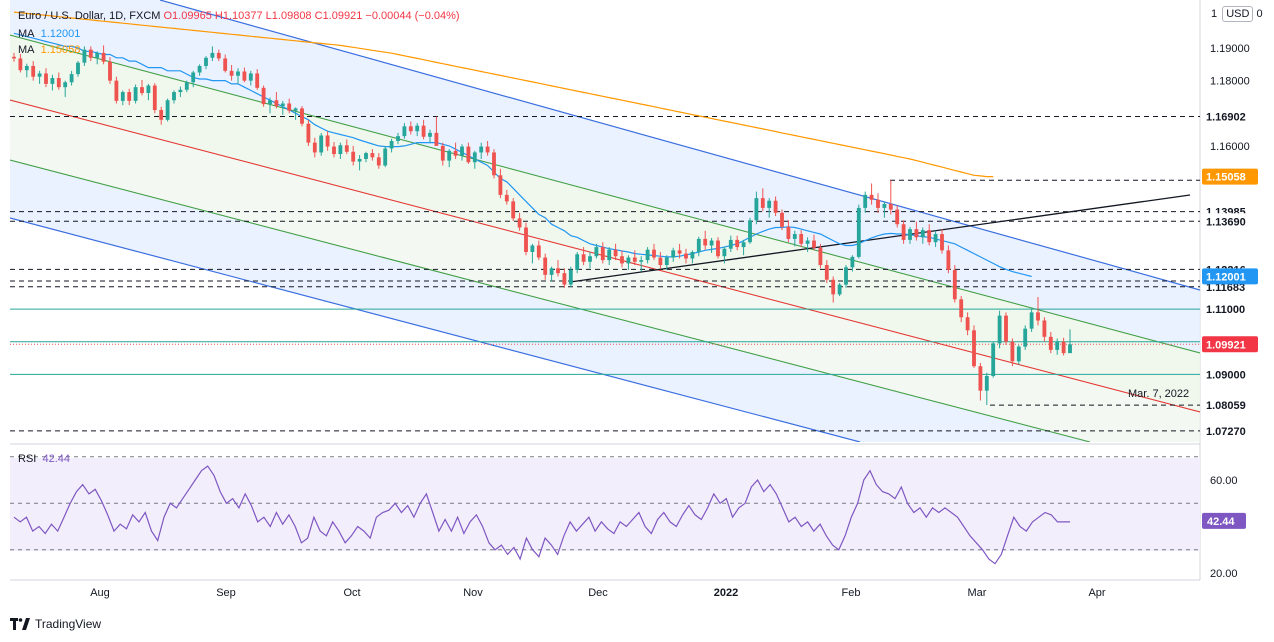 The width and height of the screenshot is (1274, 642). I want to click on rsi-axis: 60.00 20.00 42.44, so click(1224, 527).